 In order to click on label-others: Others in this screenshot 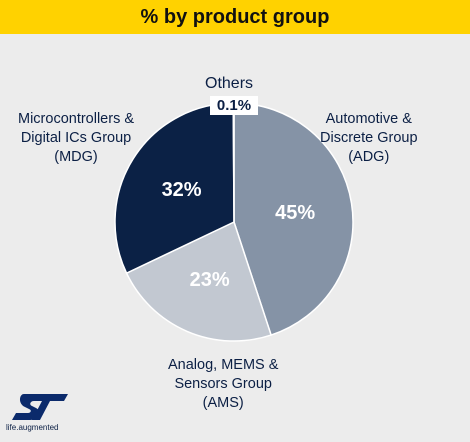, I will do `click(229, 83)`.